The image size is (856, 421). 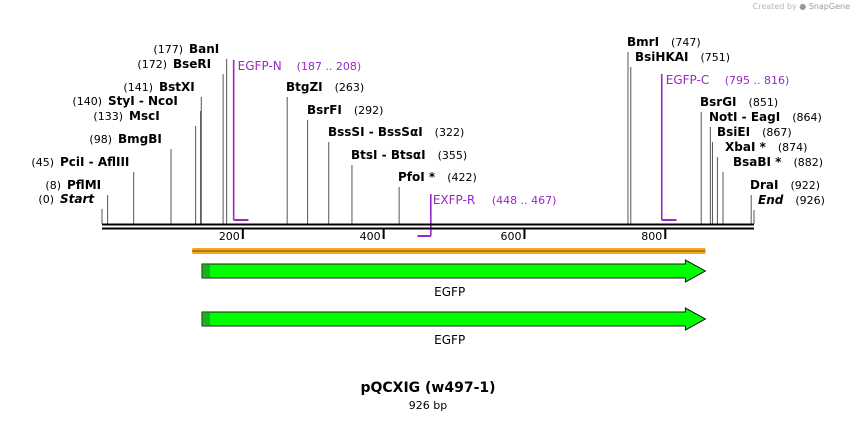 I want to click on tick-label: 400, so click(x=370, y=236).